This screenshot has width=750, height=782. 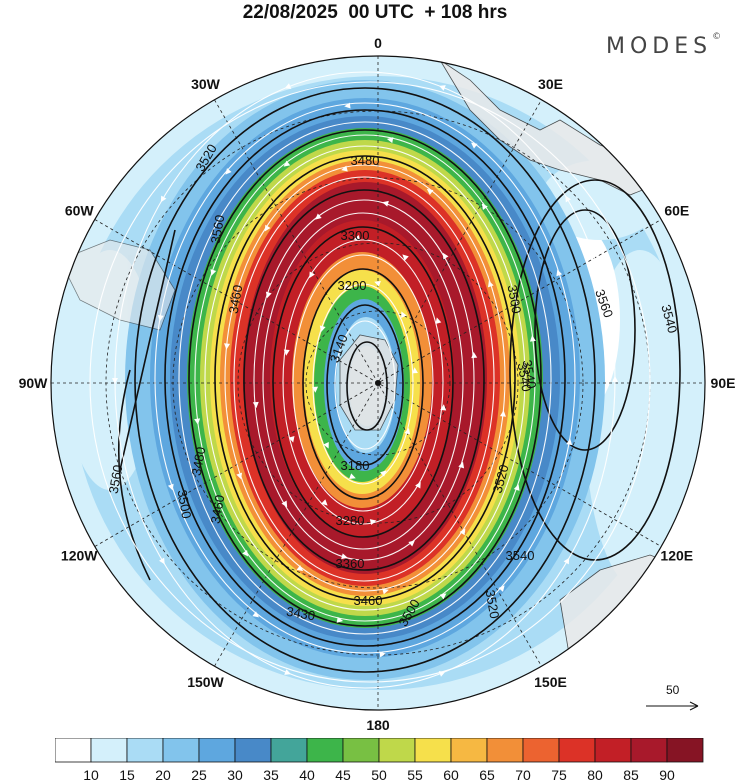 I want to click on colorbar-label: 70, so click(x=523, y=774).